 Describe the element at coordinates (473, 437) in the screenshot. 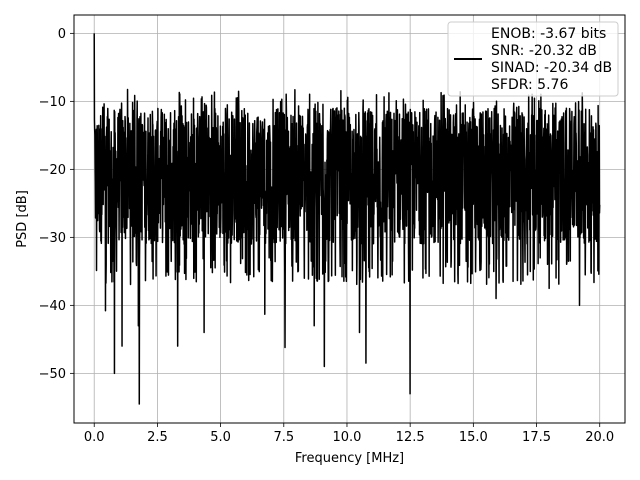

I see `x-tick-label: 15.0` at that location.